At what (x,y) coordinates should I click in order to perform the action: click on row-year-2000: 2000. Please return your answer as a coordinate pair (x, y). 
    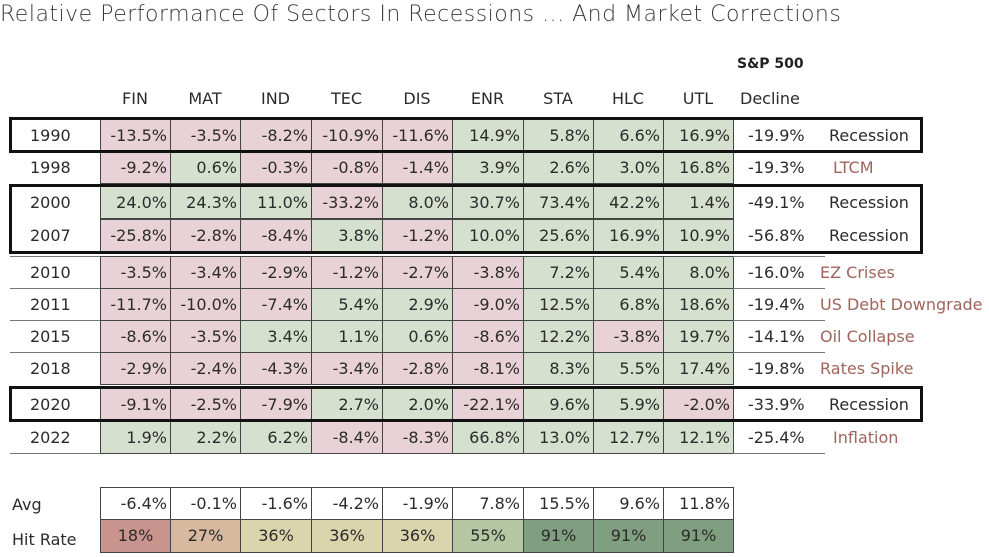
    Looking at the image, I should click on (50, 202).